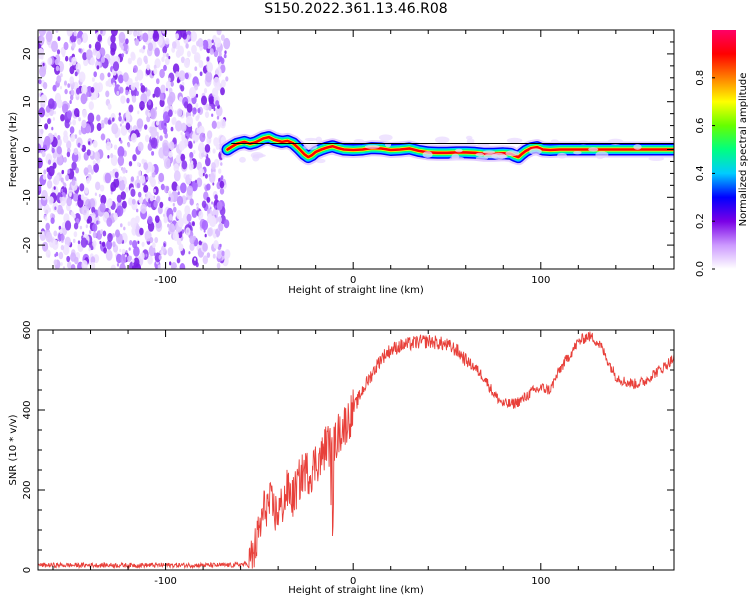 This screenshot has height=600, width=750. What do you see at coordinates (743, 150) in the screenshot?
I see `colorbar-label: Normalized spectral amplitude` at bounding box center [743, 150].